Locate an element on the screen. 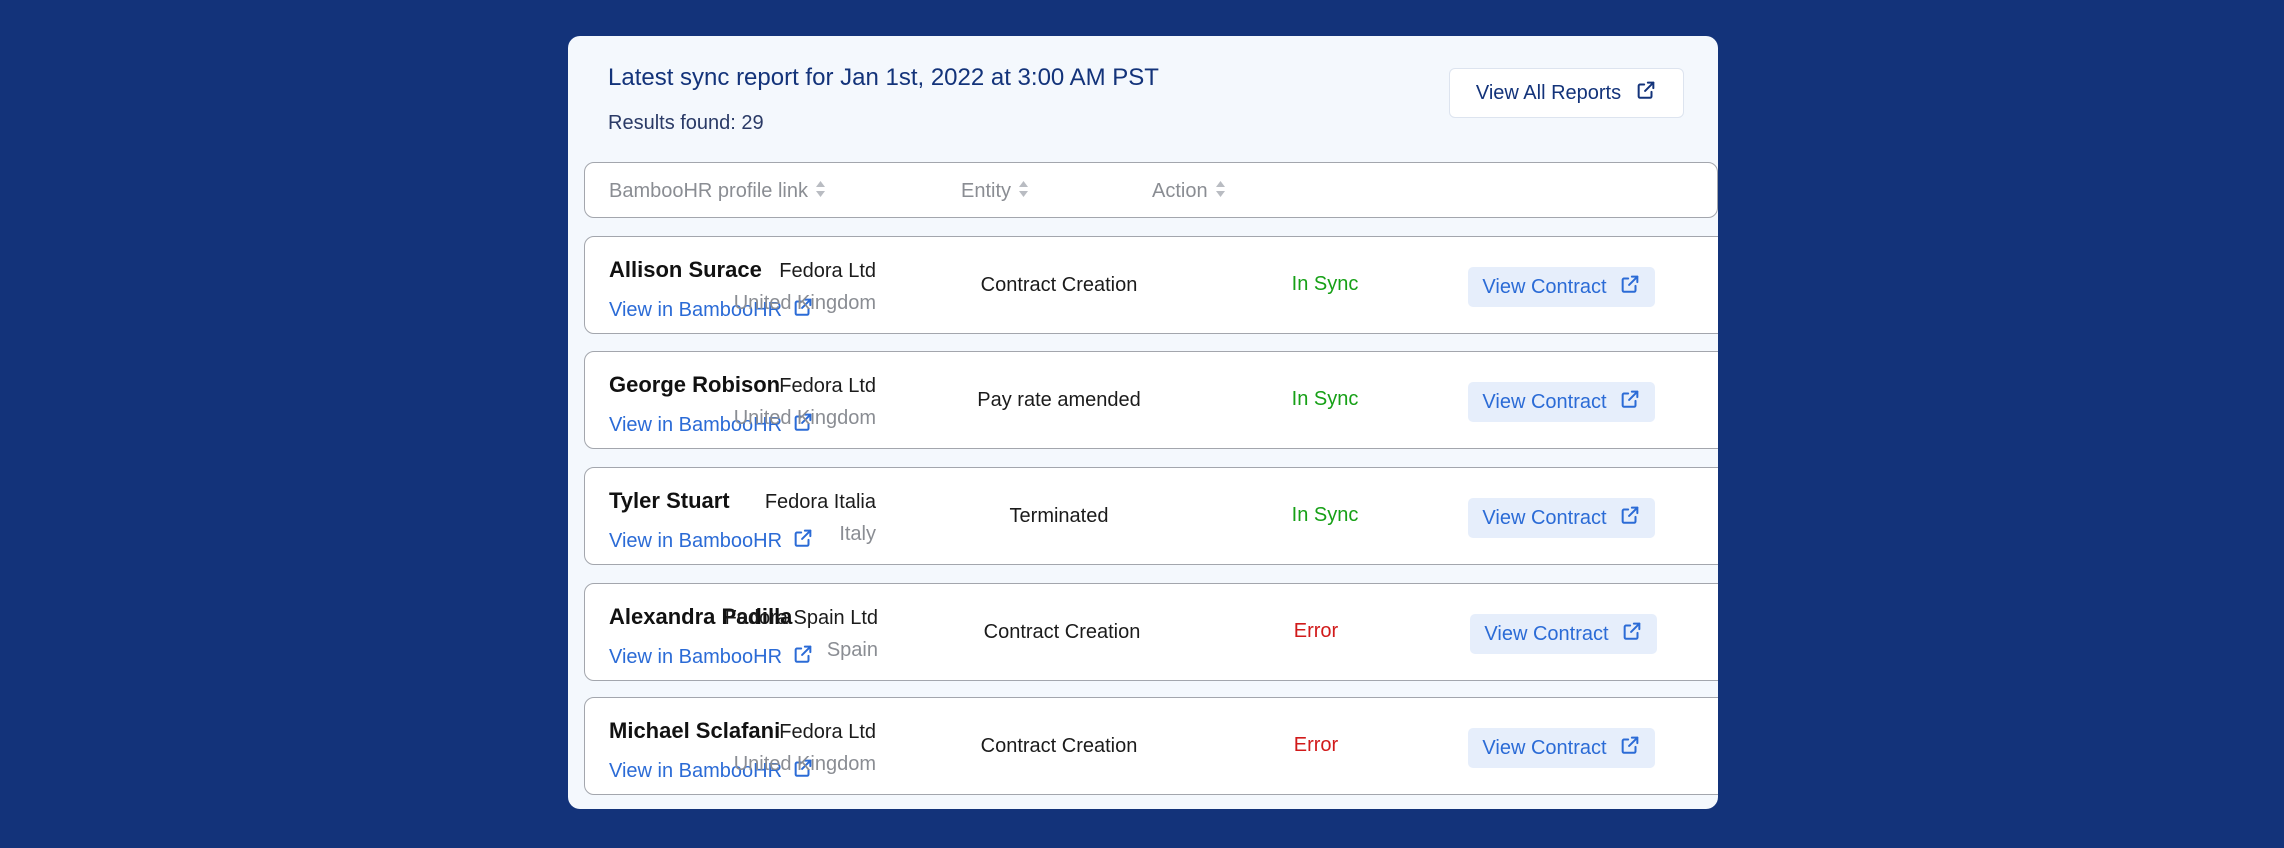 This screenshot has height=848, width=2284. column-header-profile-label: BambooHR profile link is located at coordinates (708, 190).